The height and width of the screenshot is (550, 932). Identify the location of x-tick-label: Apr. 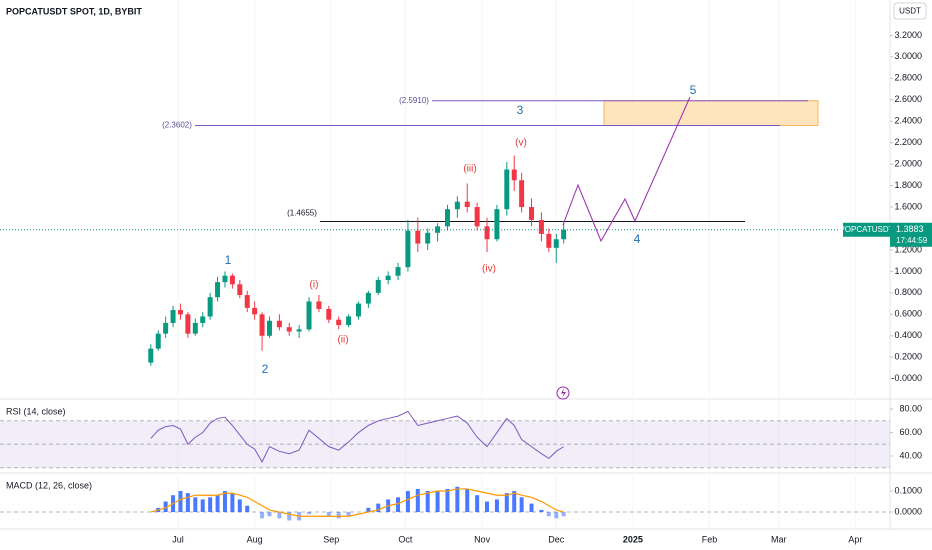
(855, 539).